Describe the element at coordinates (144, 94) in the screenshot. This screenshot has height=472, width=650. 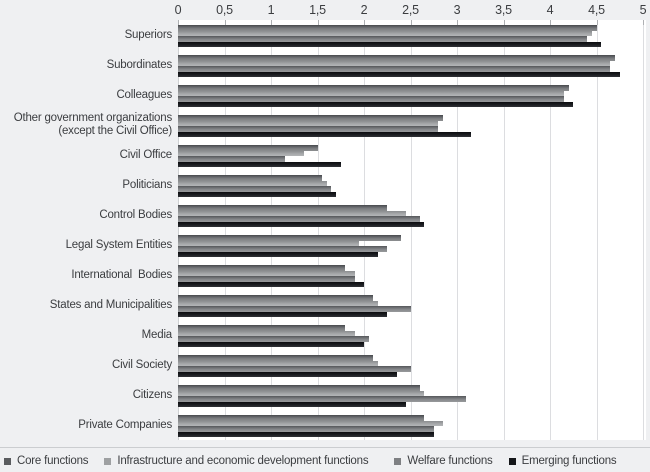
I see `category-label-text: Colleagues` at that location.